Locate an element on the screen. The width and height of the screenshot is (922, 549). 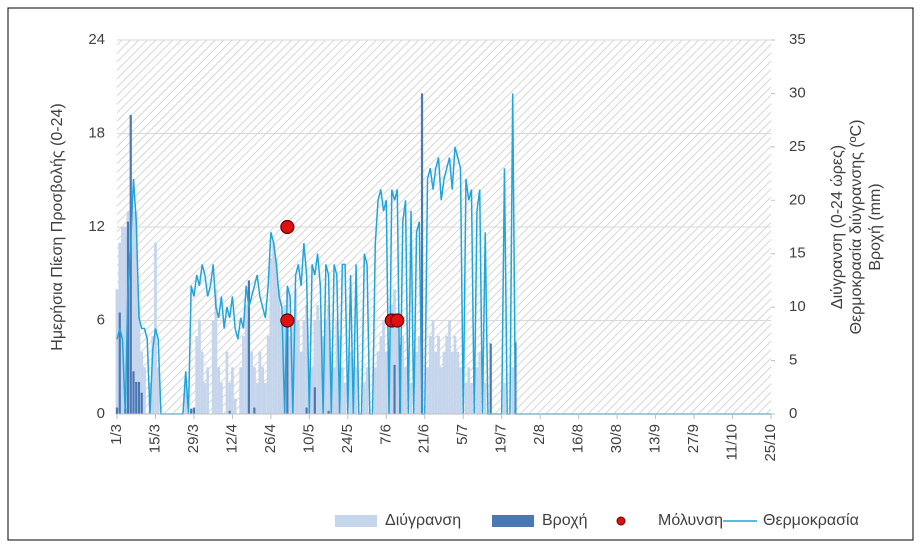
y-axis-title: Ημερήσια Πίεση Προσβολής (0-24) is located at coordinates (57, 226).